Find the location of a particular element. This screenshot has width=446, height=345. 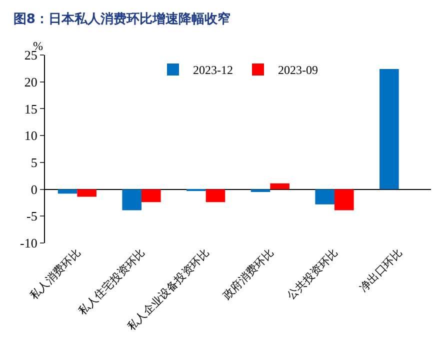

legend-label: 2023-09 is located at coordinates (298, 70).